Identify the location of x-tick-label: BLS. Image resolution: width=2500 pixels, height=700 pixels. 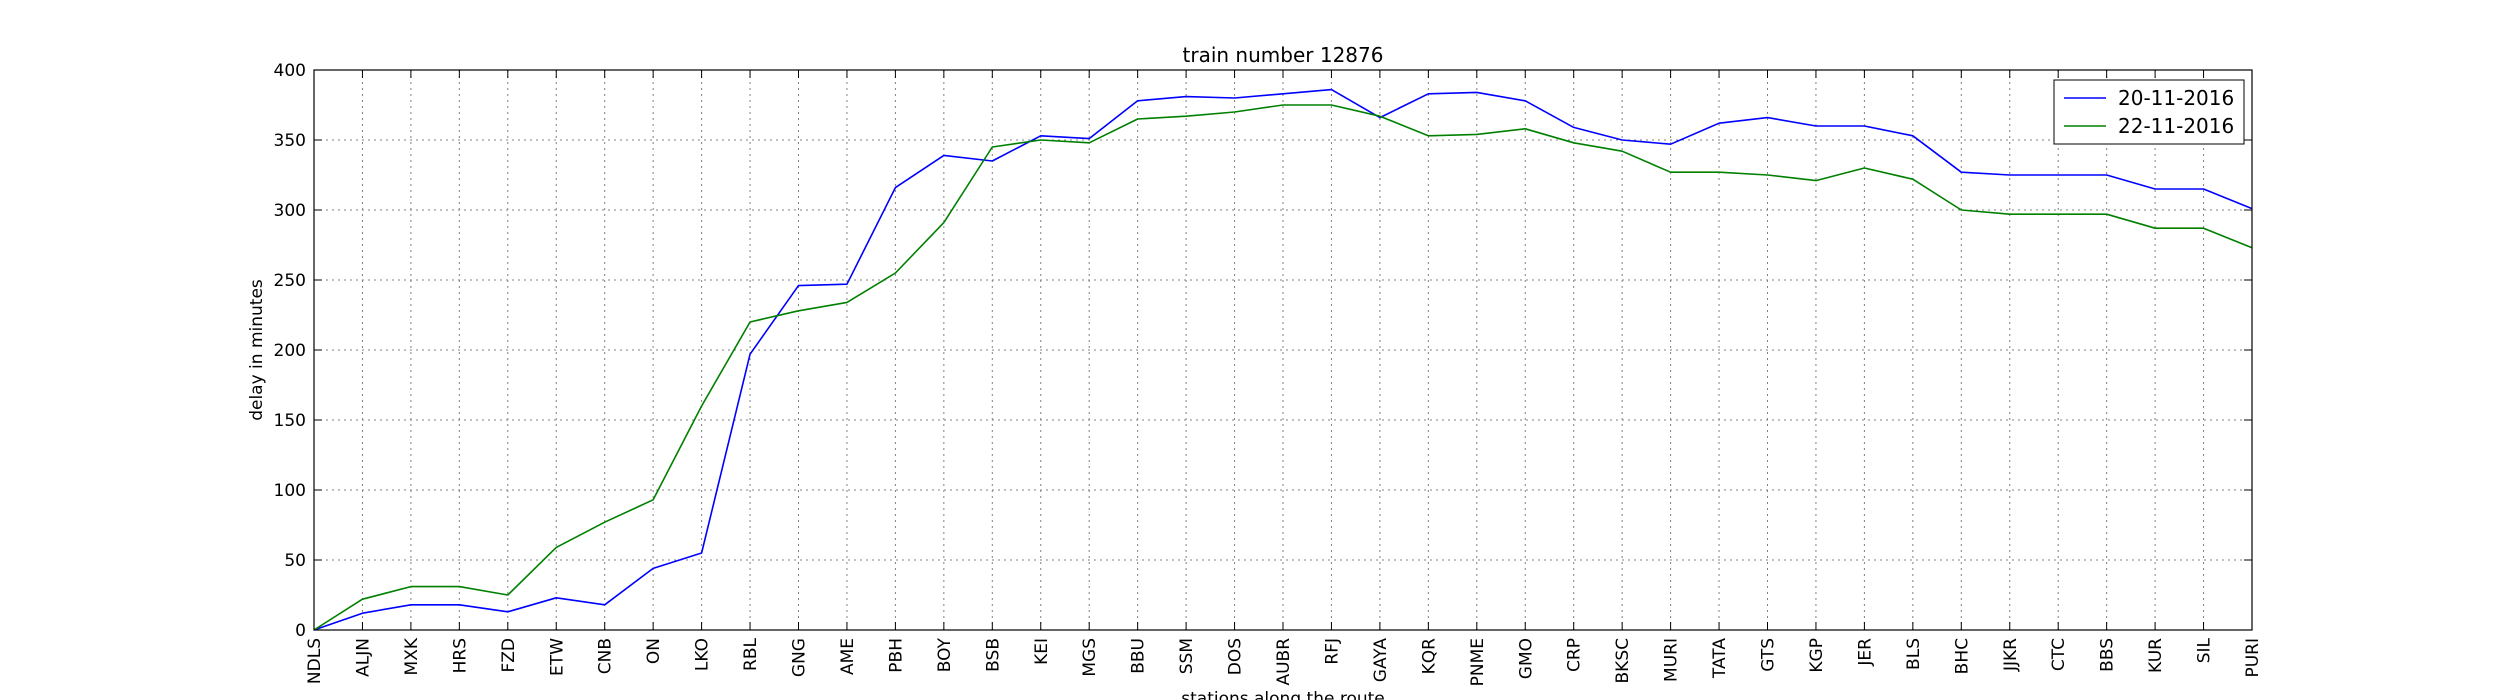
(1914, 654).